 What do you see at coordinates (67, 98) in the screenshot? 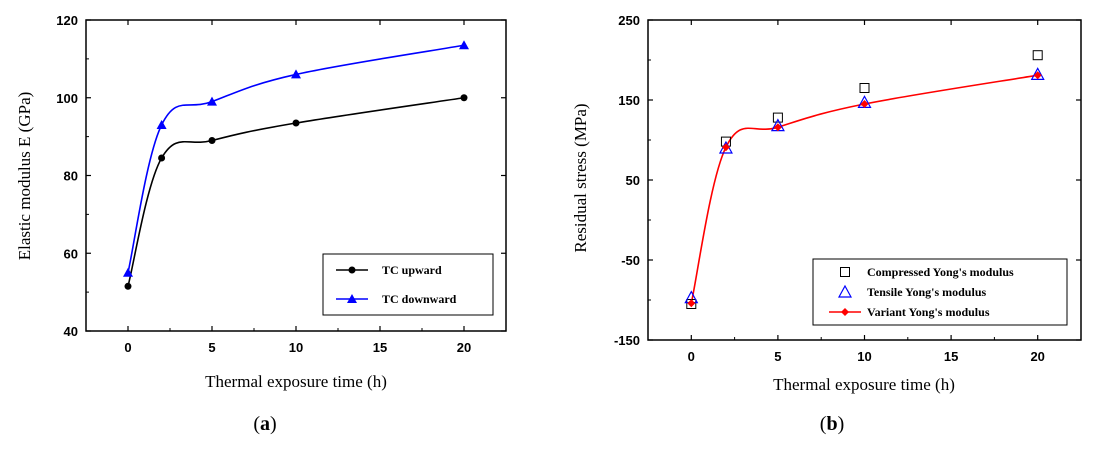
I see `y-tick-label: 100` at bounding box center [67, 98].